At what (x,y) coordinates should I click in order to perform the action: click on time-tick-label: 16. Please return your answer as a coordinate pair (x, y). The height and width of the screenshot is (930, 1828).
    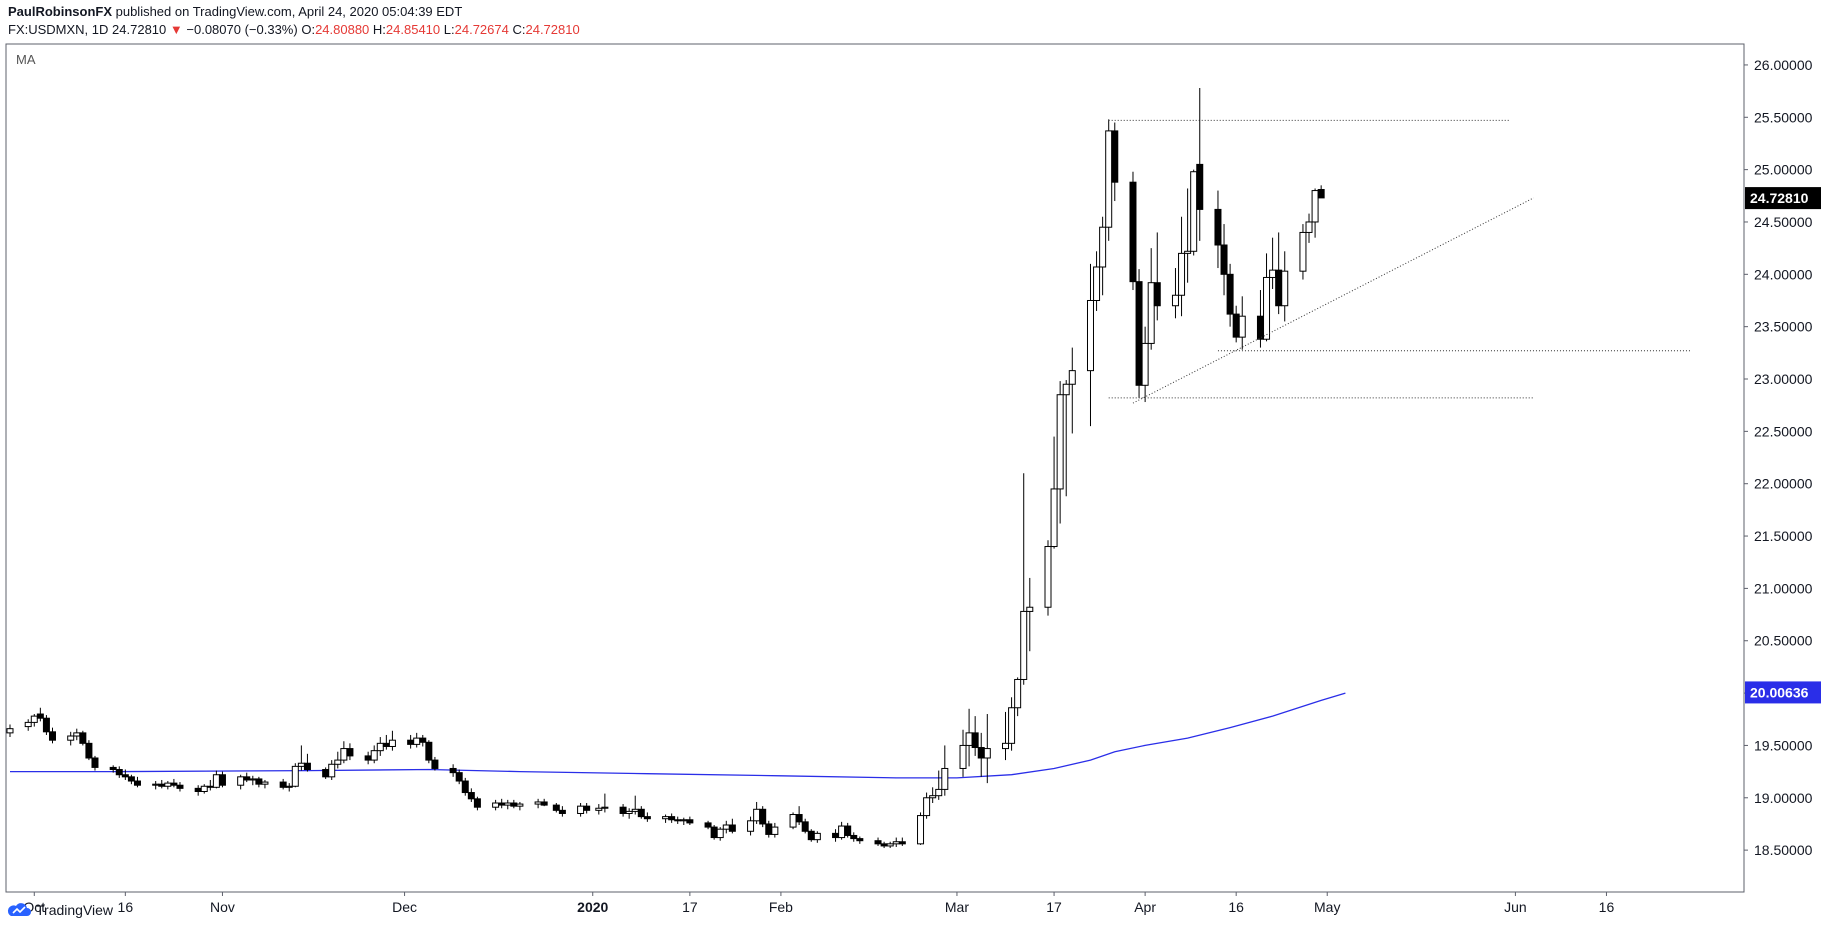
    Looking at the image, I should click on (126, 907).